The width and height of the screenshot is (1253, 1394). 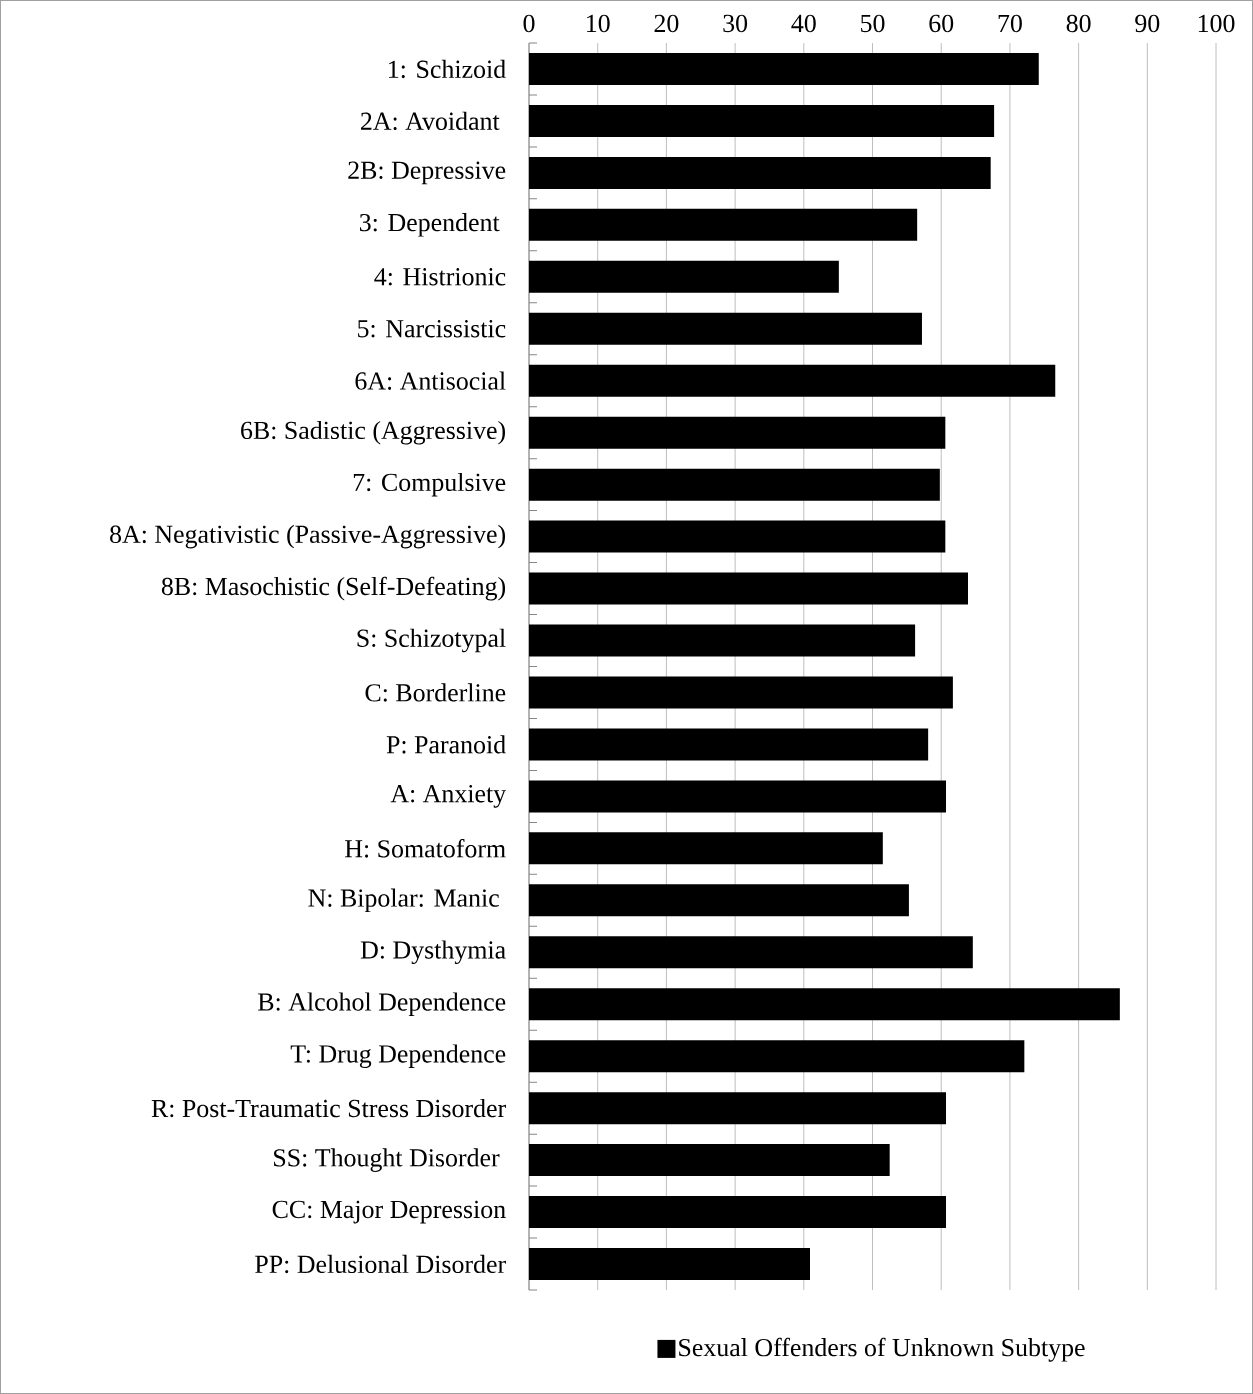 I want to click on y-tick-label: 8B: Masochistic (Self-Defeating), so click(x=333, y=588).